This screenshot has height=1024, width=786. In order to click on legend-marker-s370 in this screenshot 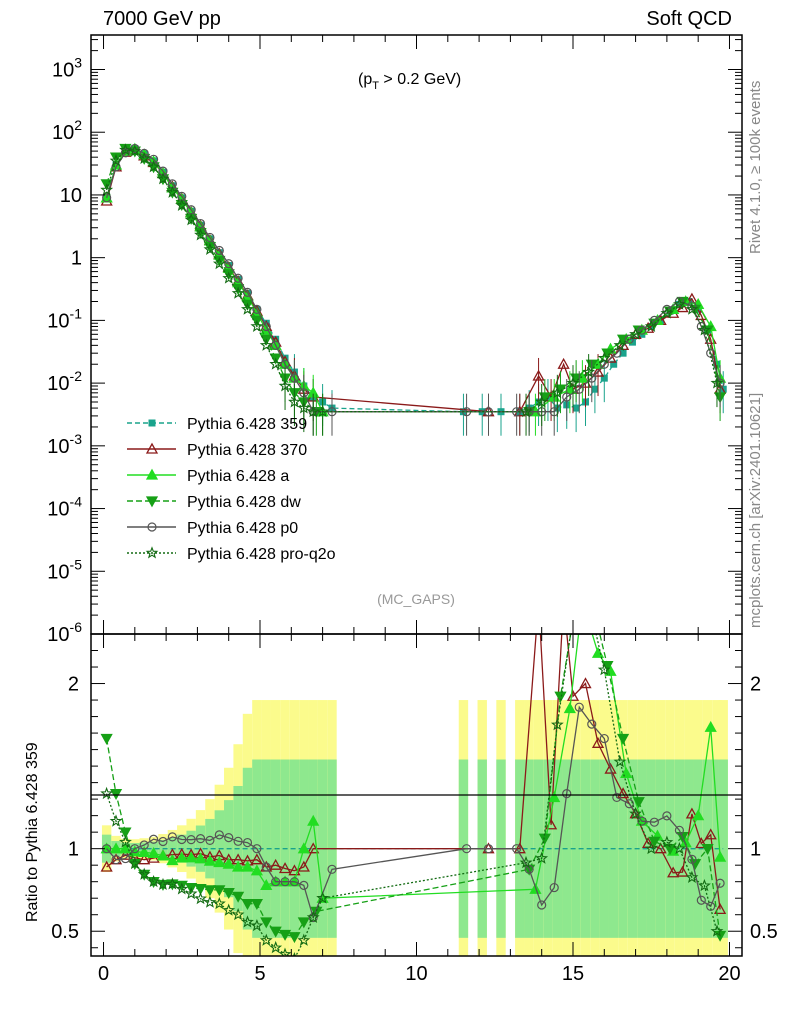, I will do `click(152, 448)`.